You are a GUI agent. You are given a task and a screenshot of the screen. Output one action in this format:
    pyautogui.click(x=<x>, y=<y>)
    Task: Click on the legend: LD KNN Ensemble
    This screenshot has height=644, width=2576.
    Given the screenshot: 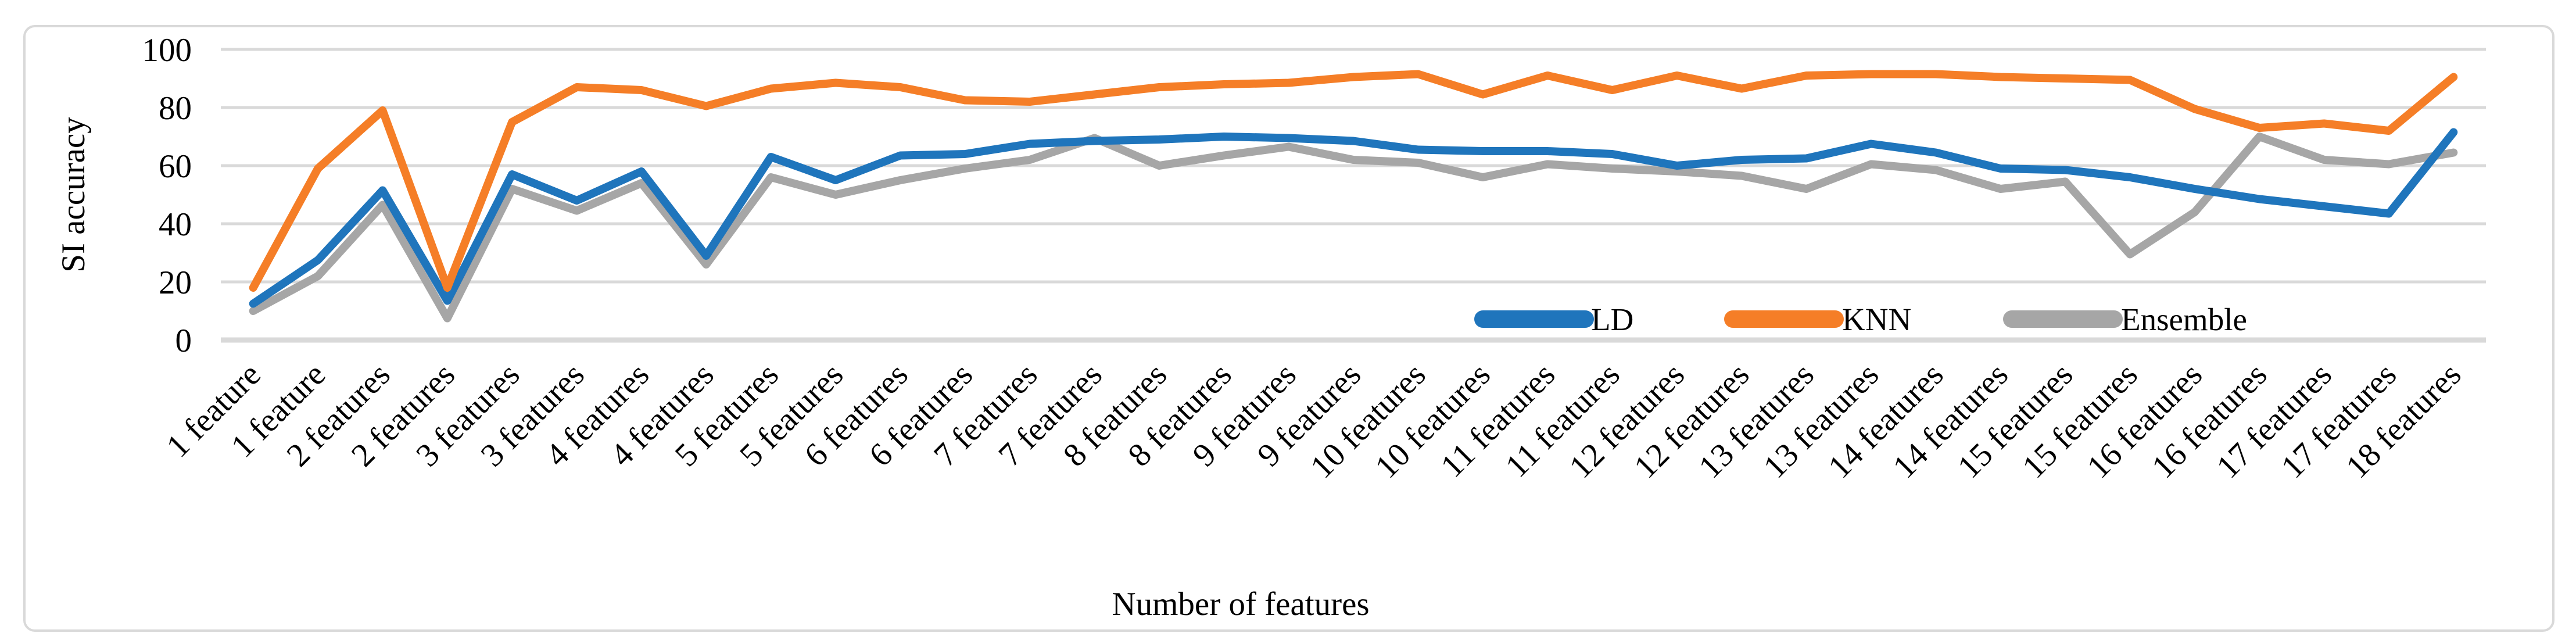 What is the action you would take?
    pyautogui.click(x=1860, y=320)
    